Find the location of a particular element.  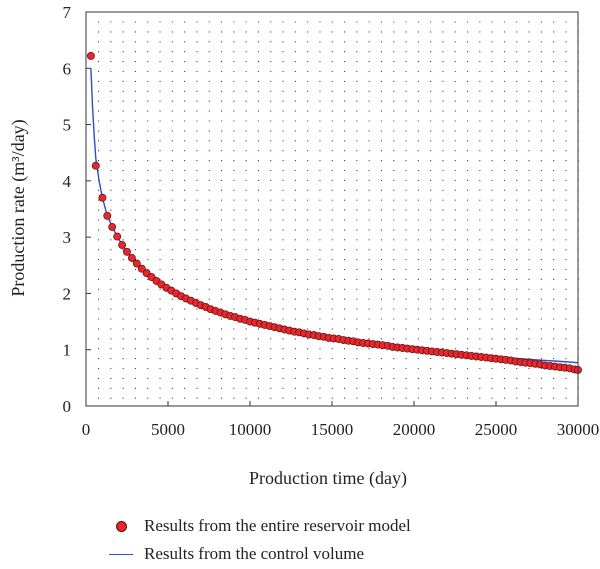

legend-marker-dot is located at coordinates (121, 526).